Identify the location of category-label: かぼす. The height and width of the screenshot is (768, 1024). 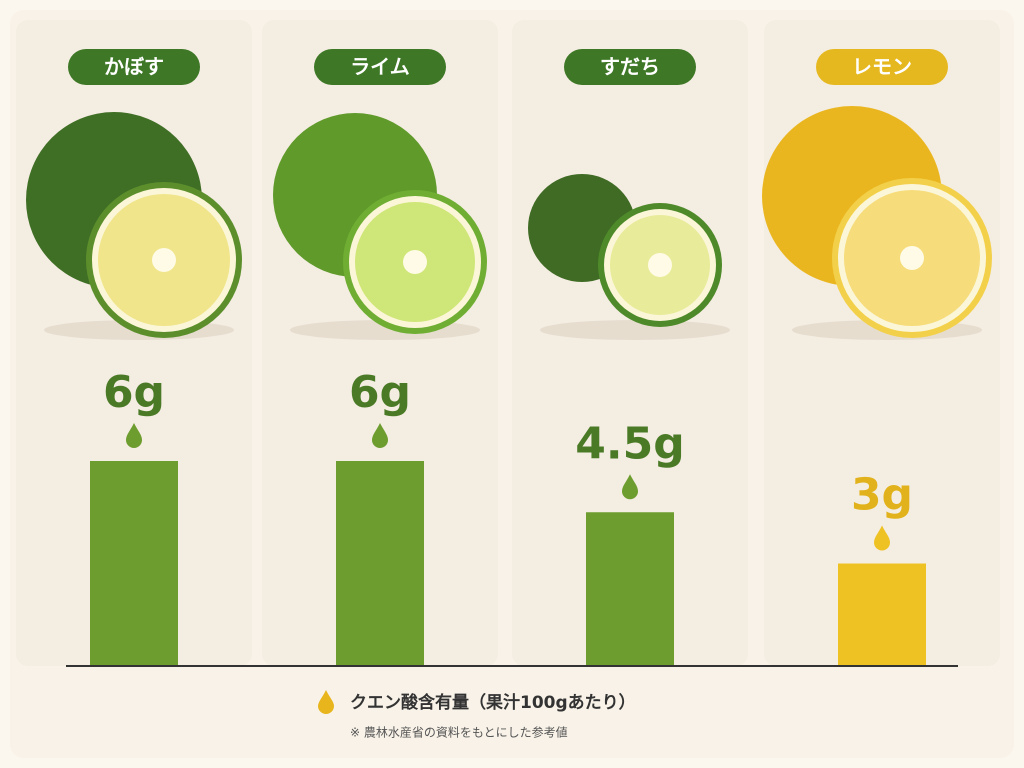
(134, 67).